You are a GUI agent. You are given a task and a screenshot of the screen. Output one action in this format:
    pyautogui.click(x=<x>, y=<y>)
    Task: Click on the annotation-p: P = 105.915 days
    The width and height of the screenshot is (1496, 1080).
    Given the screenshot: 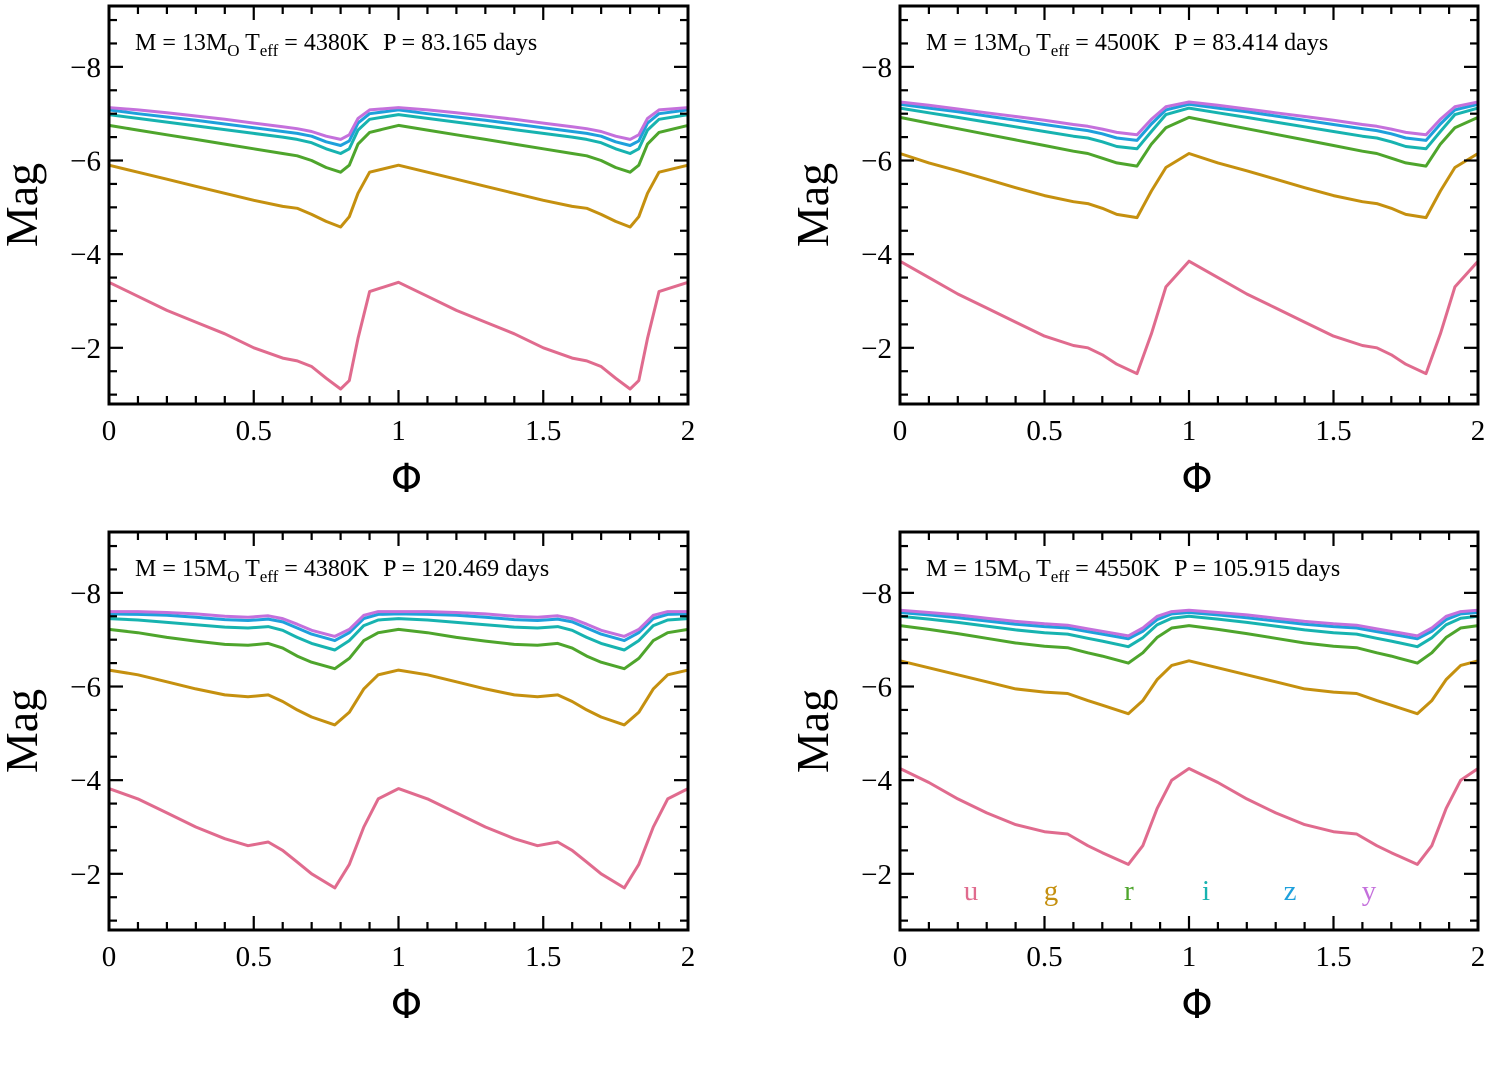 What is the action you would take?
    pyautogui.click(x=1257, y=569)
    